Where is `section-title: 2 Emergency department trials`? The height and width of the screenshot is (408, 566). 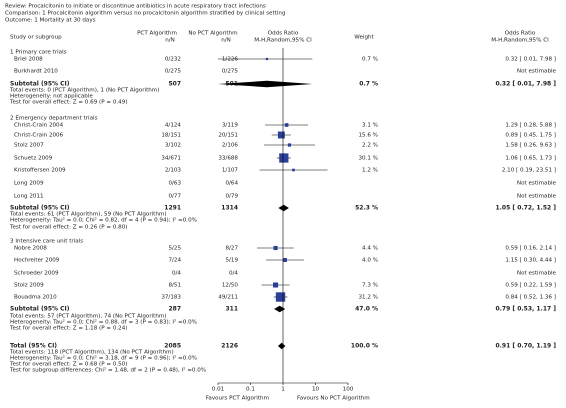 section-title: 2 Emergency department trials is located at coordinates (54, 119).